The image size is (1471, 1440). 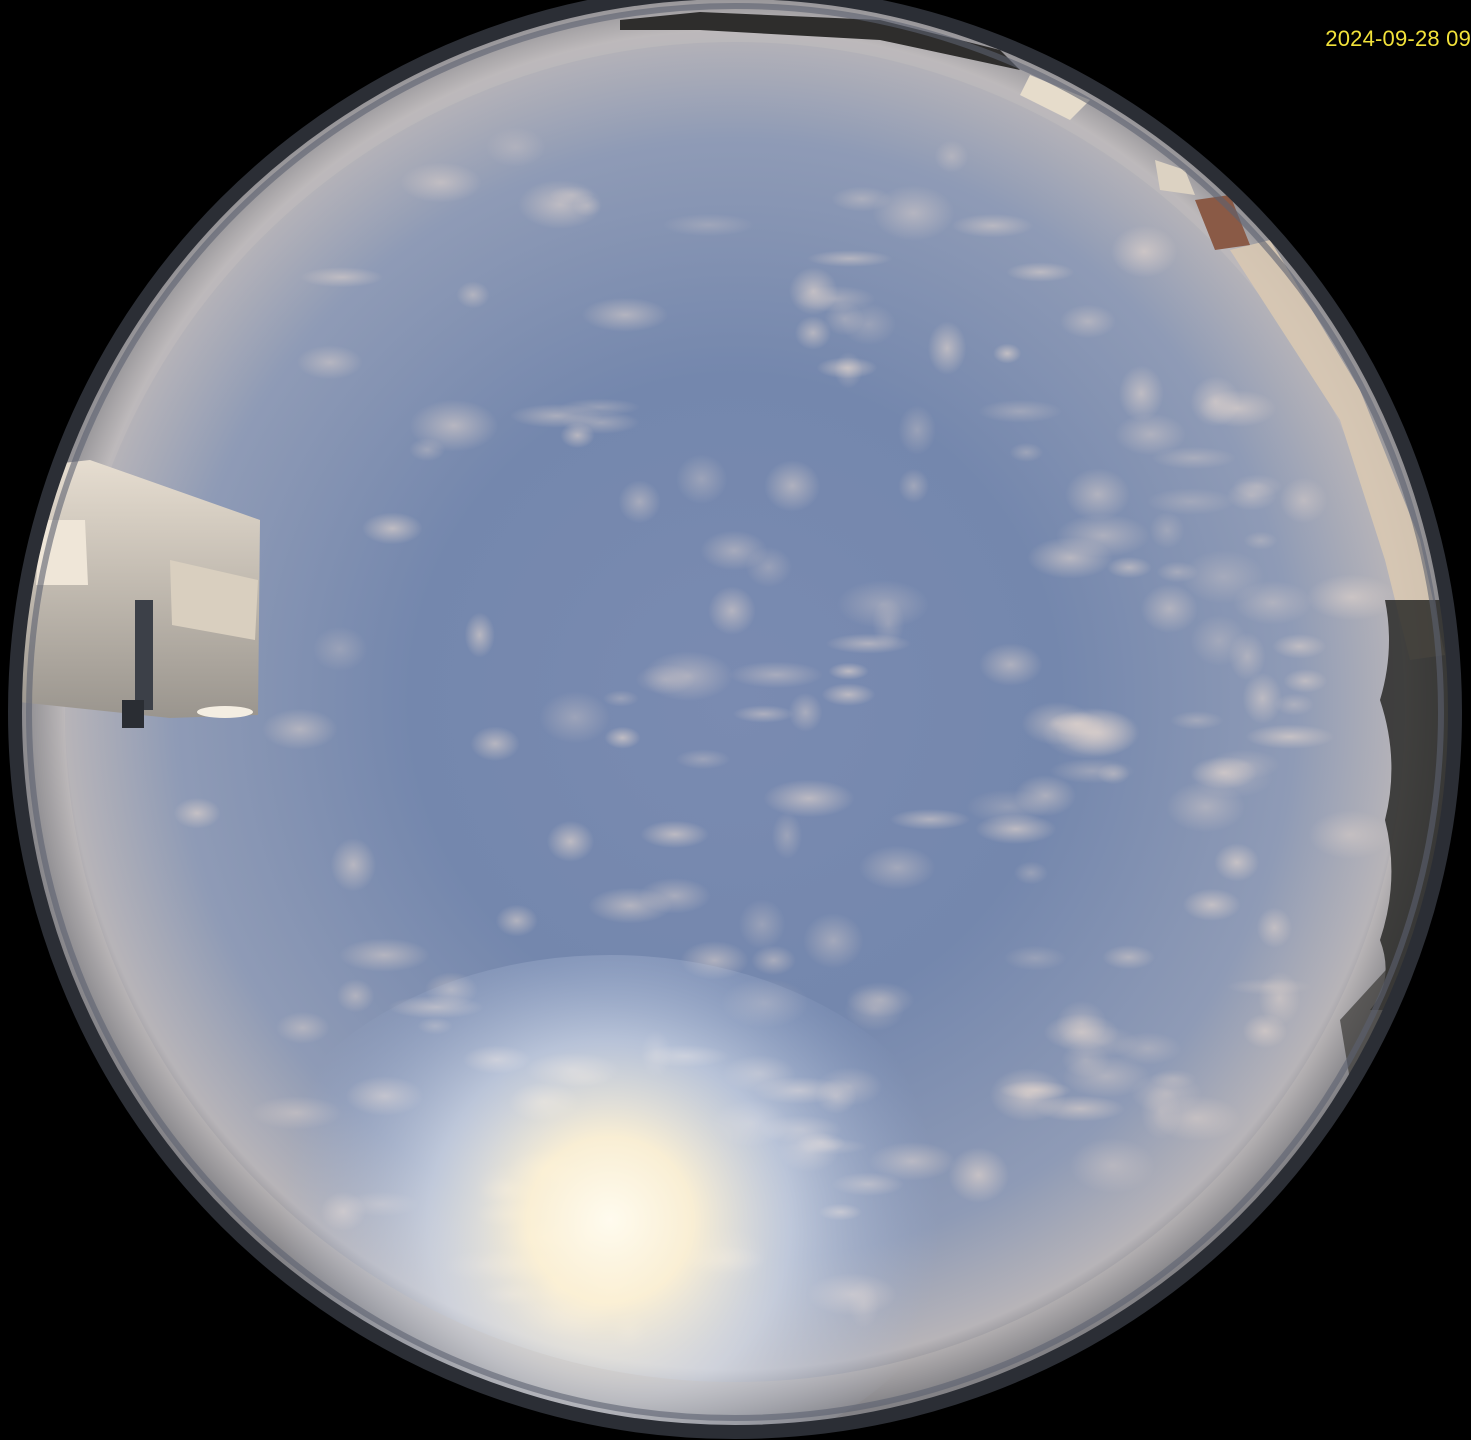 I want to click on timestamp-overlay: 2024-09-28 09, so click(x=1398, y=38).